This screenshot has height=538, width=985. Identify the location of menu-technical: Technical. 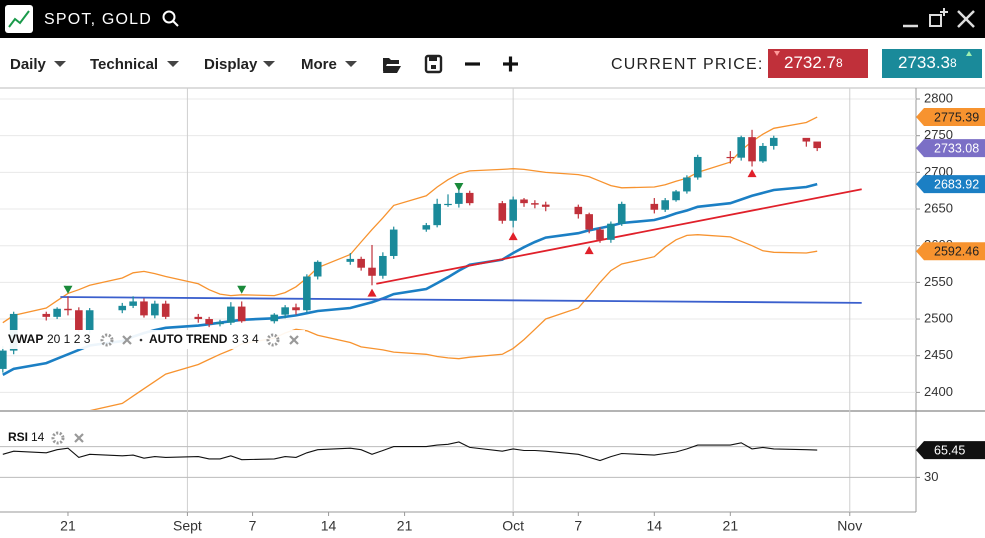
(124, 64).